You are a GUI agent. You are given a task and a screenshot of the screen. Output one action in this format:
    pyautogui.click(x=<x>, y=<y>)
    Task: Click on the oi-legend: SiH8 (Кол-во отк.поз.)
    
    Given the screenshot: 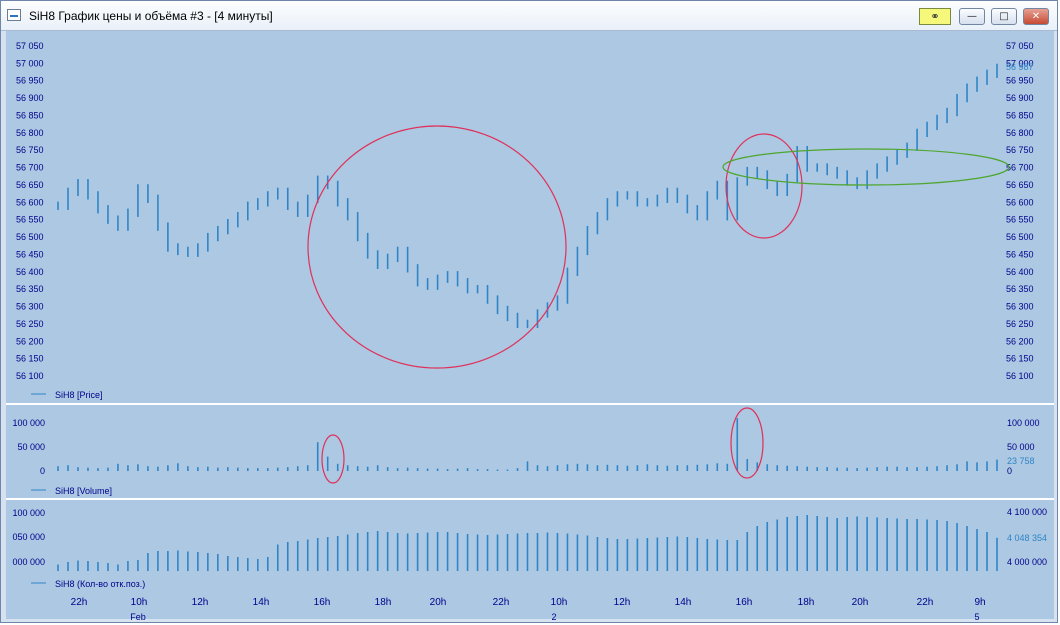 What is the action you would take?
    pyautogui.click(x=100, y=584)
    